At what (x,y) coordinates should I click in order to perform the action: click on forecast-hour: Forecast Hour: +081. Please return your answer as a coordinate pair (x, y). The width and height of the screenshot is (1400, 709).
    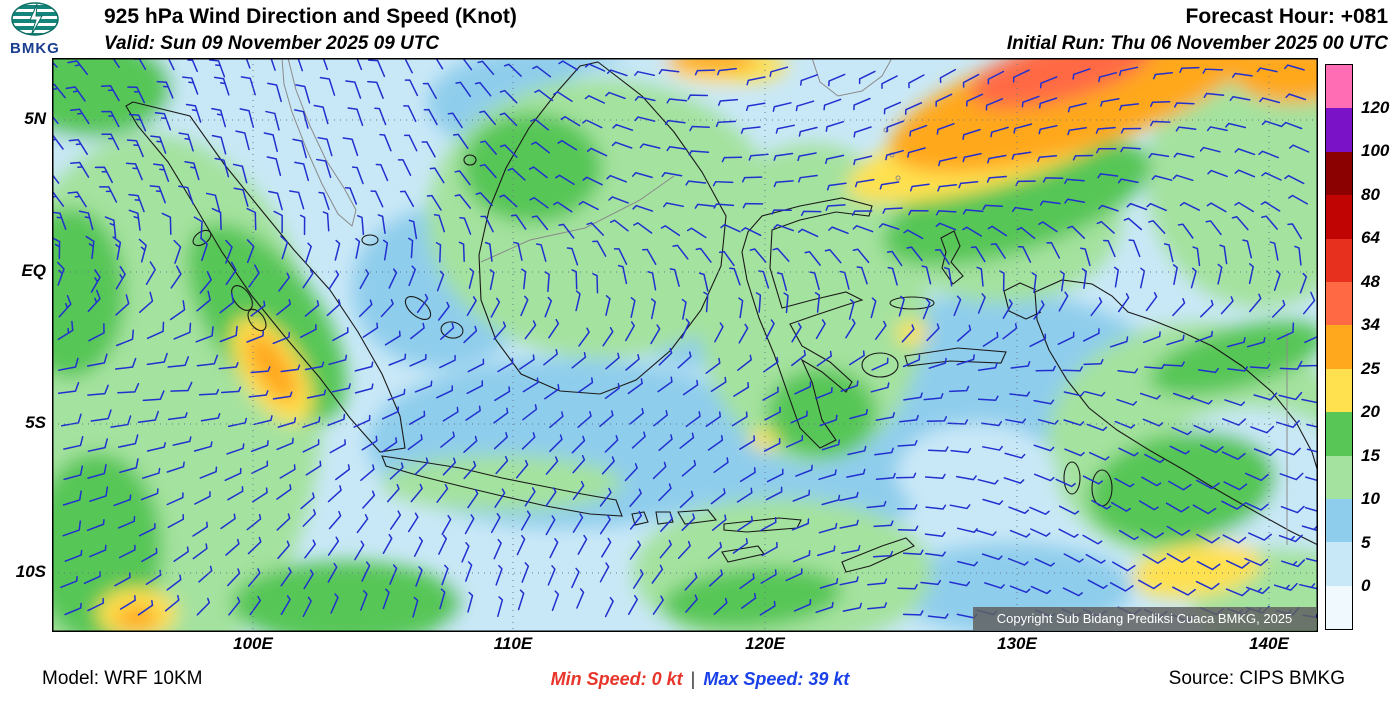
    Looking at the image, I should click on (1287, 16).